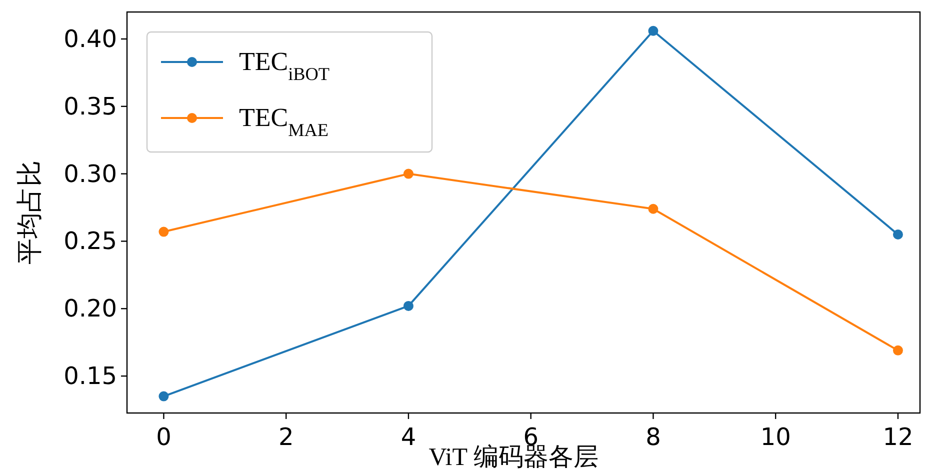 The height and width of the screenshot is (472, 928). What do you see at coordinates (90, 241) in the screenshot?
I see `y-tick-label: 0.25` at bounding box center [90, 241].